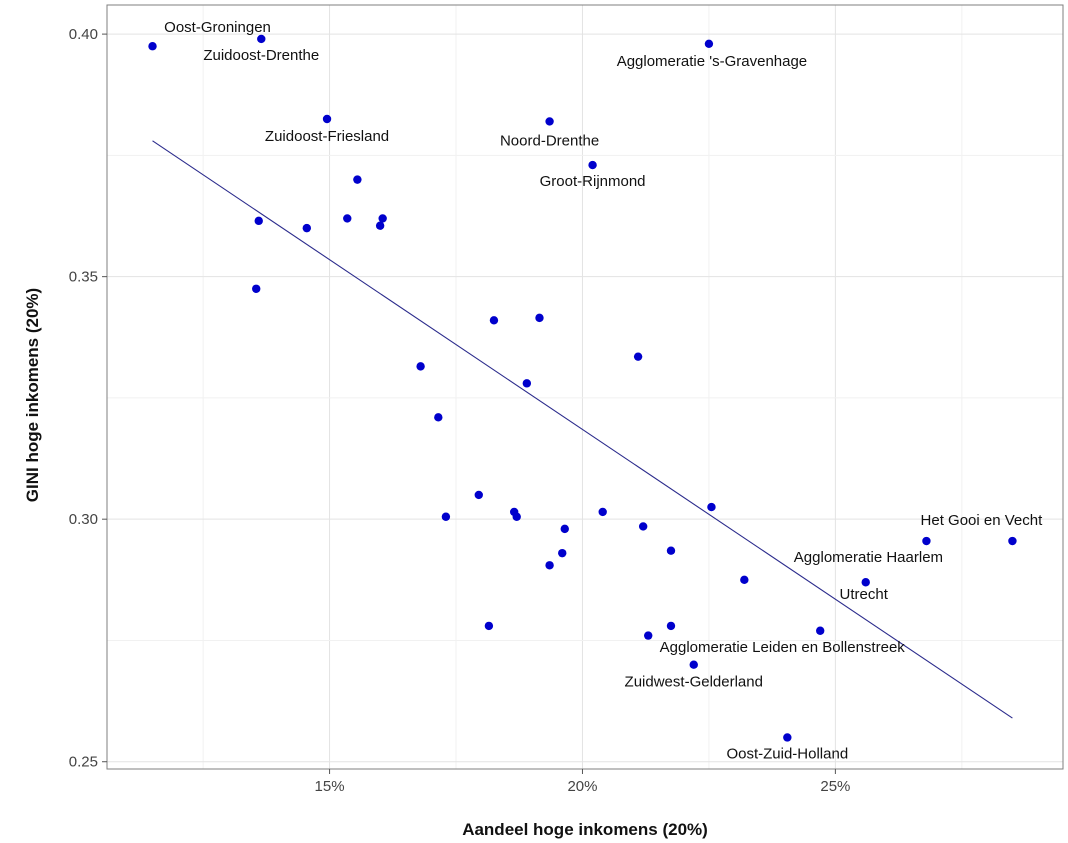 This screenshot has height=843, width=1068. I want to click on y-tick-label: 0.40, so click(83, 34).